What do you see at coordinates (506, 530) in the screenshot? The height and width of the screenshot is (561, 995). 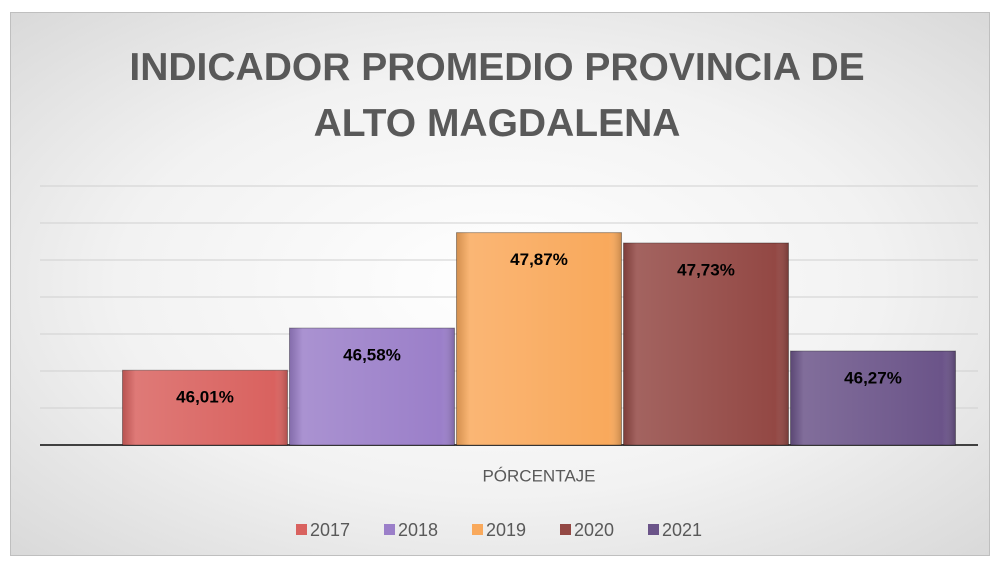 I see `legend-label: 2019` at bounding box center [506, 530].